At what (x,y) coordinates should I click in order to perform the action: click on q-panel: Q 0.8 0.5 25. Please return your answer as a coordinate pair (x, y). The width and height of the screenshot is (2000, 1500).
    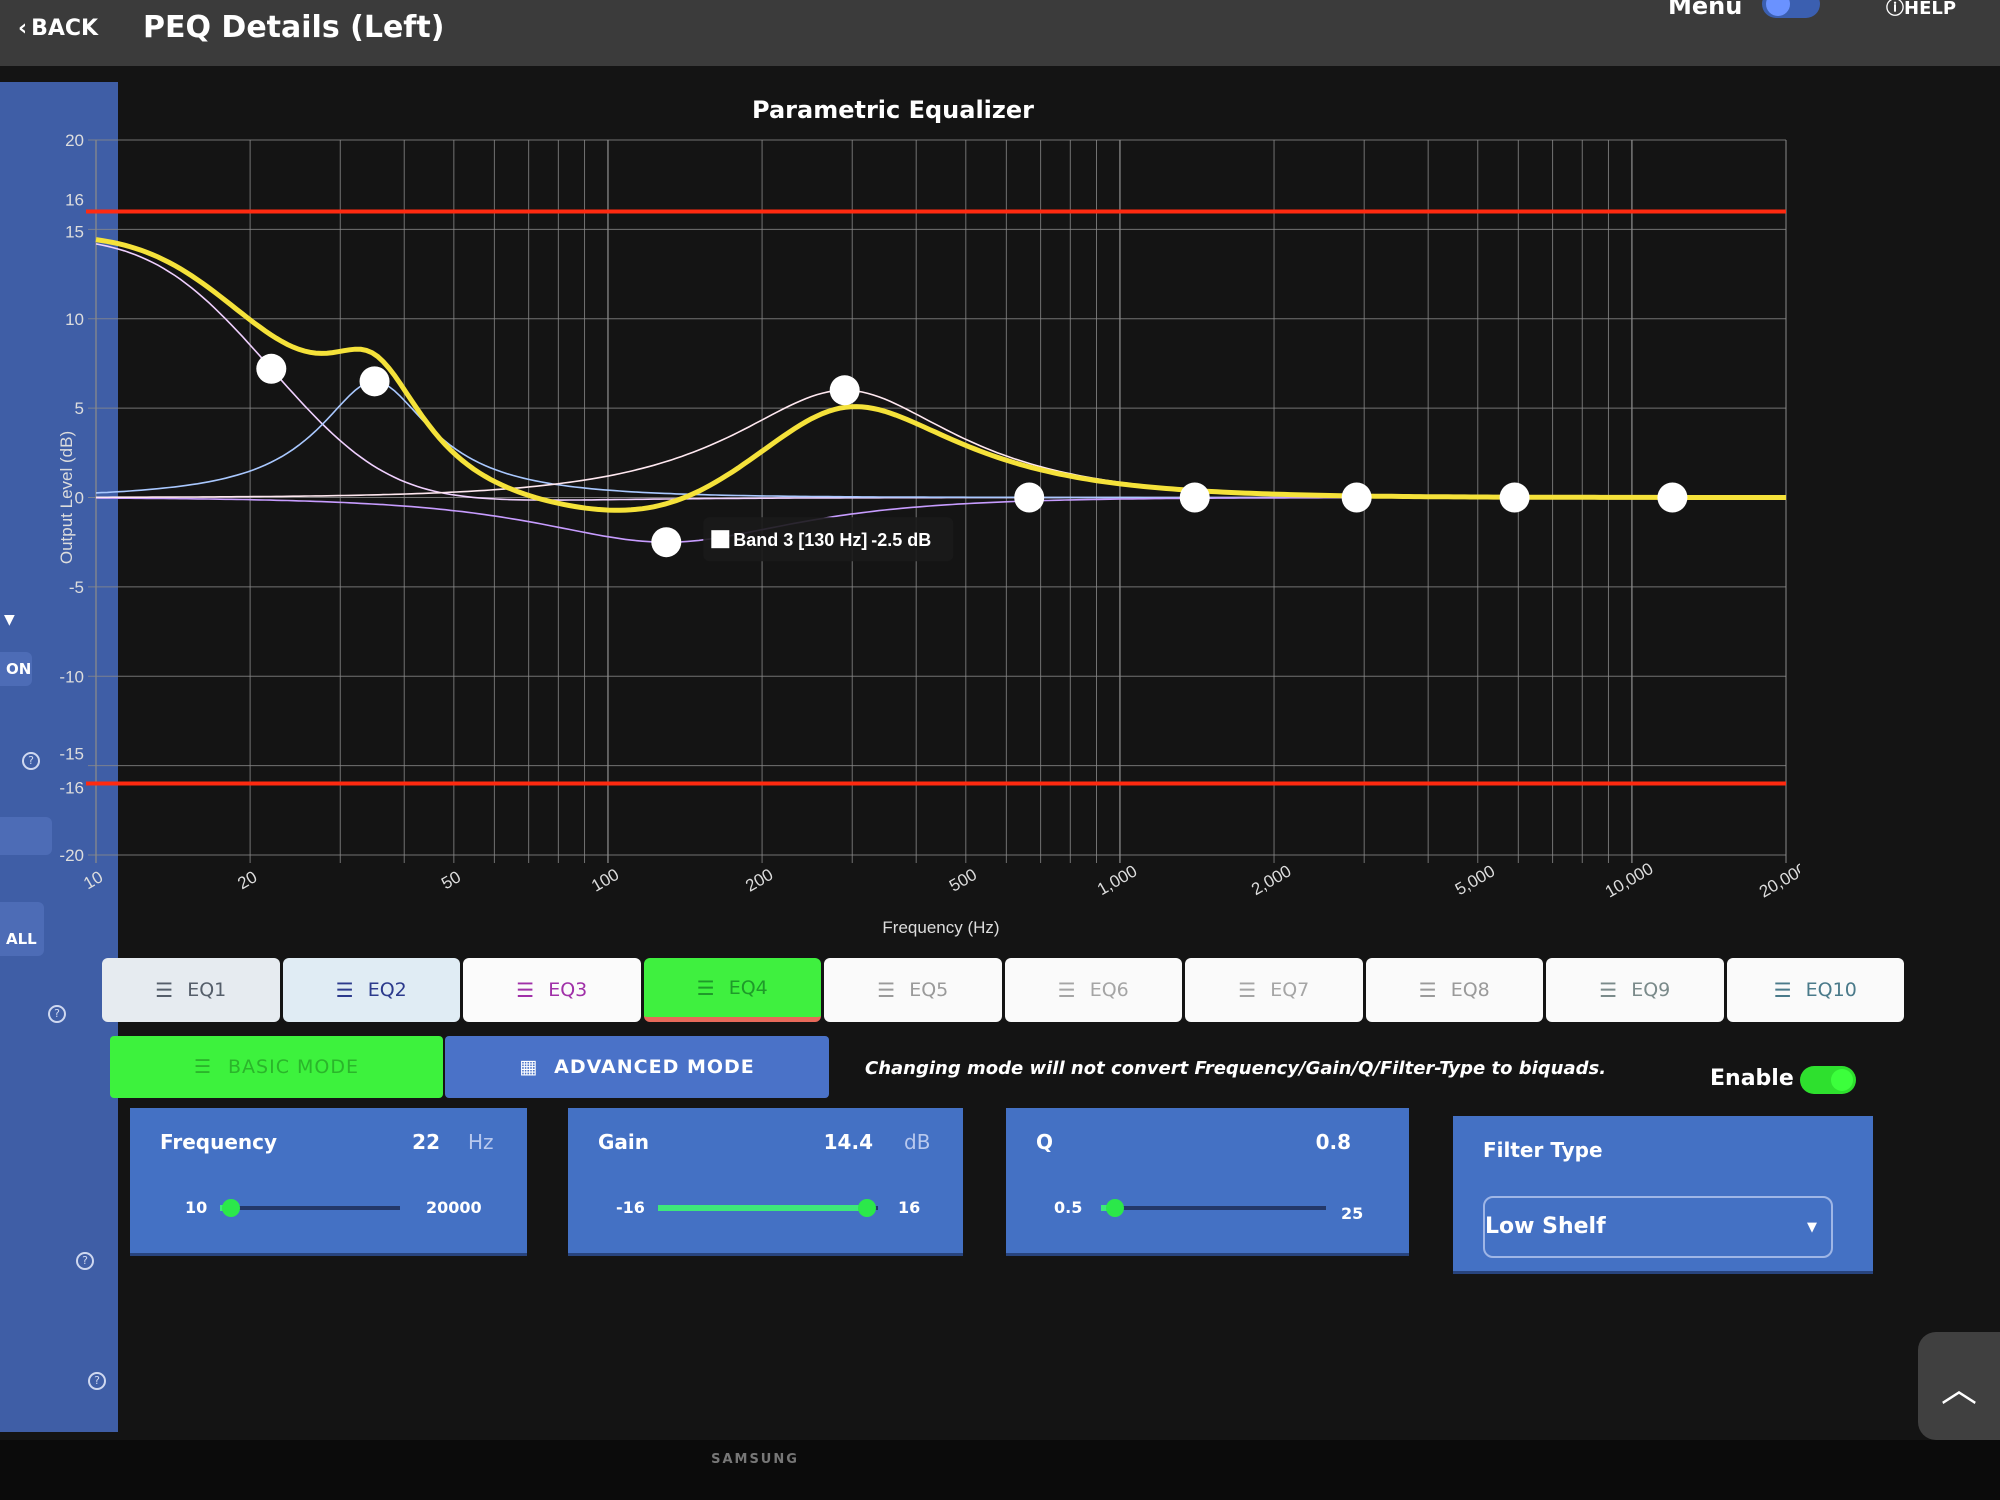
    Looking at the image, I should click on (1207, 1182).